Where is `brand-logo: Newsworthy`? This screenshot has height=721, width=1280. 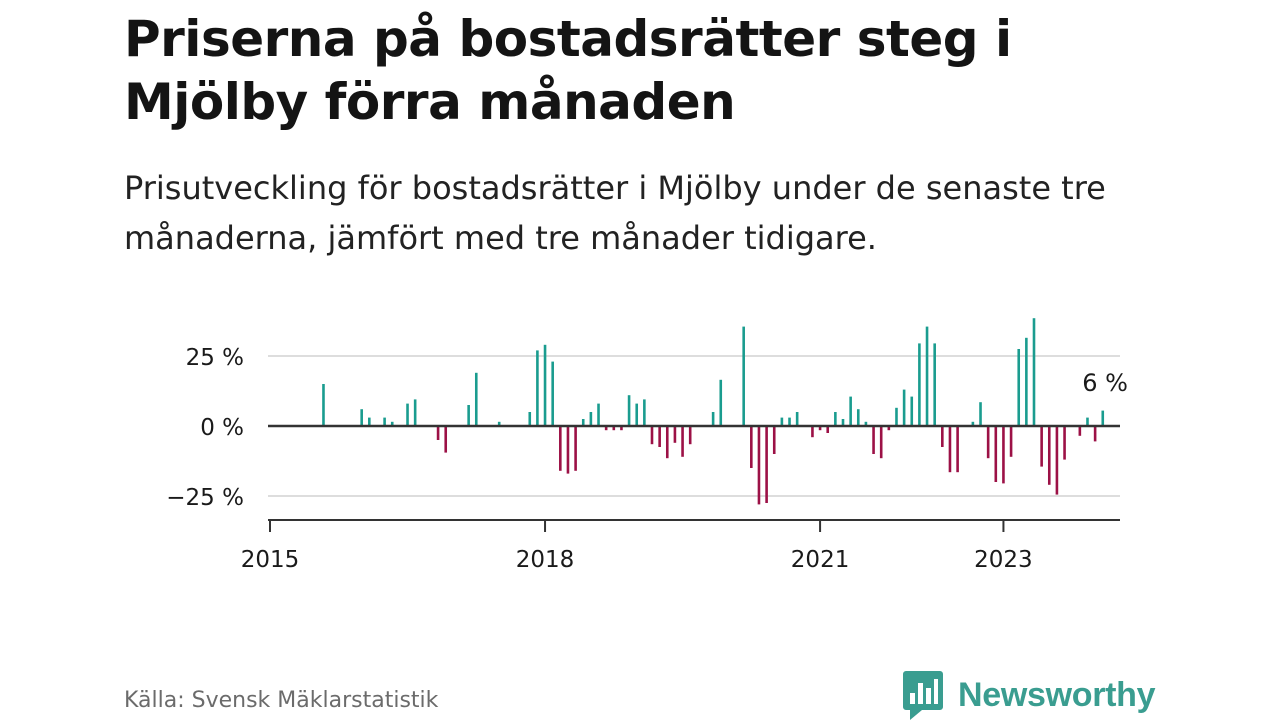 brand-logo: Newsworthy is located at coordinates (1029, 695).